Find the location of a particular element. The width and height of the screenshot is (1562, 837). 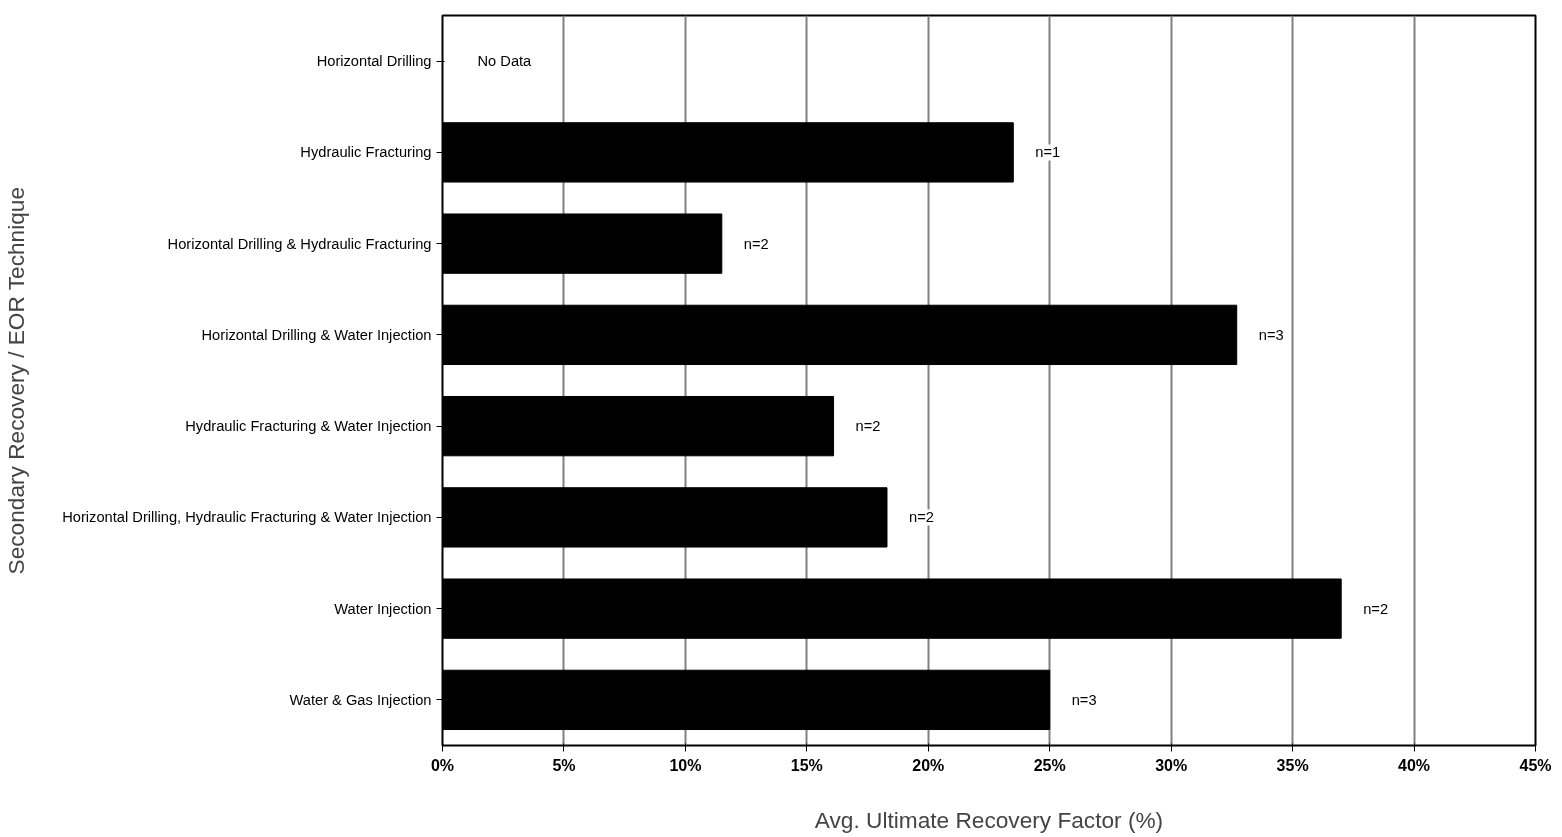

x-tick-label: 45% is located at coordinates (1535, 765).